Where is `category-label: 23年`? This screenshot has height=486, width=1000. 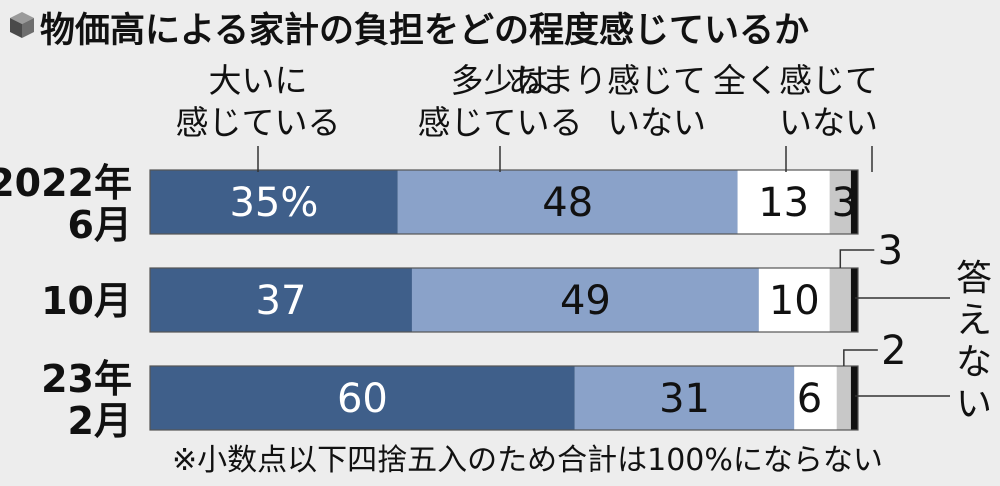 category-label: 23年 is located at coordinates (86, 379).